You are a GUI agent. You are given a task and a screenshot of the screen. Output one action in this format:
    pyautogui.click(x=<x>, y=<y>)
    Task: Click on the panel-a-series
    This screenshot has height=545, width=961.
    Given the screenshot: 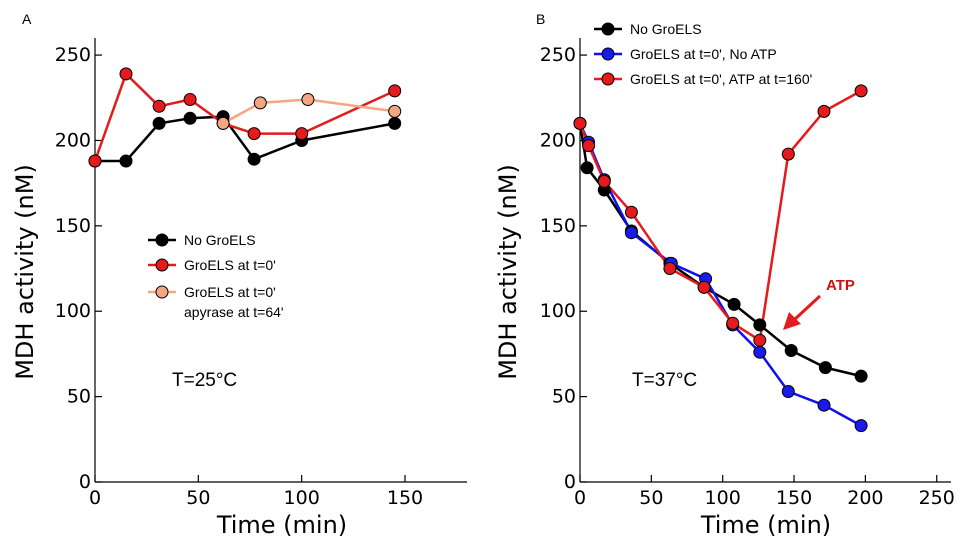 What is the action you would take?
    pyautogui.click(x=245, y=117)
    